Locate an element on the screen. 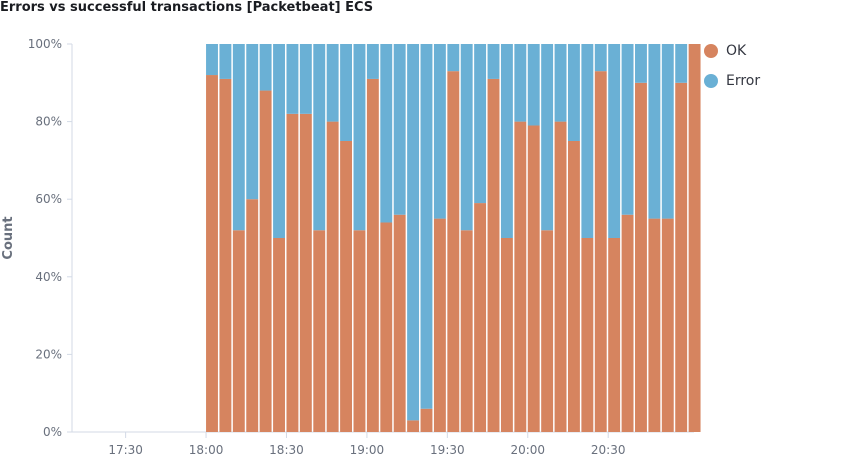 The width and height of the screenshot is (846, 456). legend-label-ok: OK is located at coordinates (736, 51).